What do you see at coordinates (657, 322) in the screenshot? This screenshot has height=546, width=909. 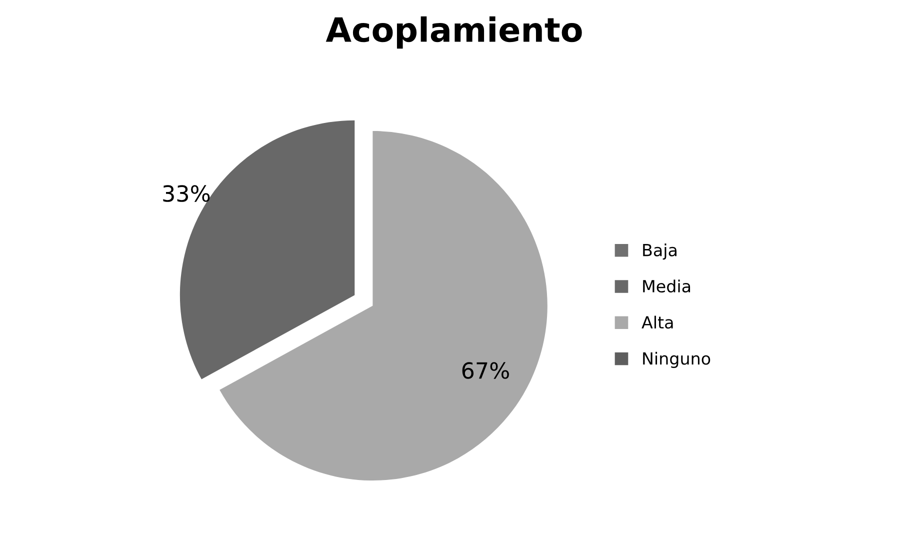 I see `legend-label: Alta` at bounding box center [657, 322].